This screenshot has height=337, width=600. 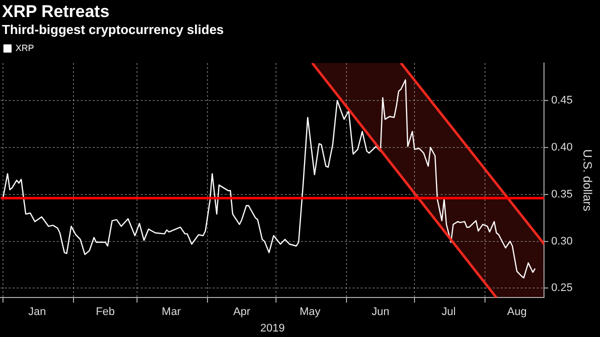 What do you see at coordinates (381, 312) in the screenshot?
I see `x-tick-label: Jun` at bounding box center [381, 312].